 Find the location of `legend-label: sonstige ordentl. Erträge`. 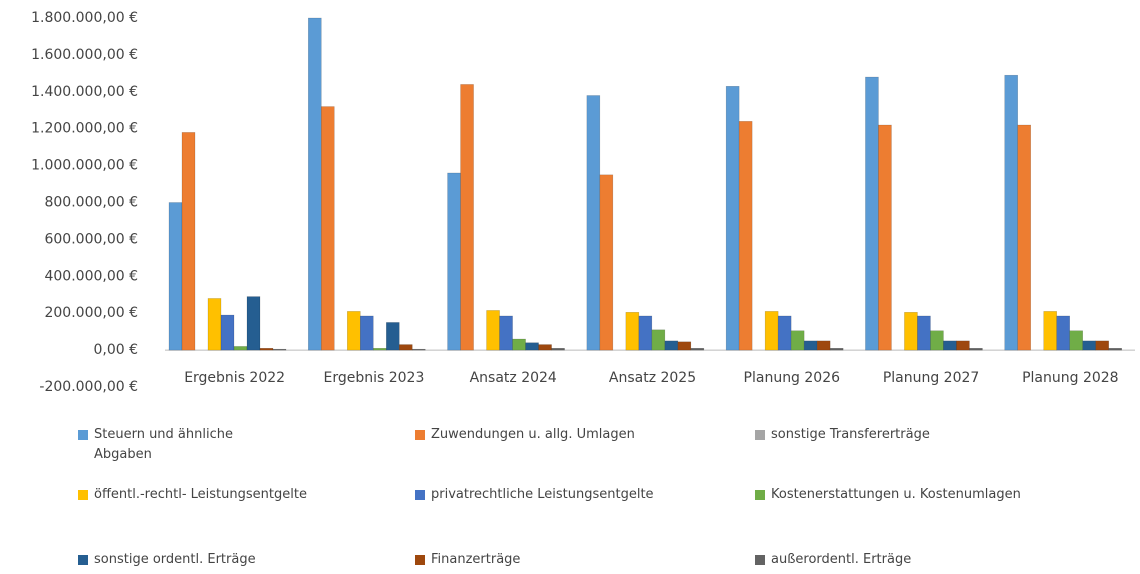

legend-label: sonstige ordentl. Erträge is located at coordinates (175, 559).